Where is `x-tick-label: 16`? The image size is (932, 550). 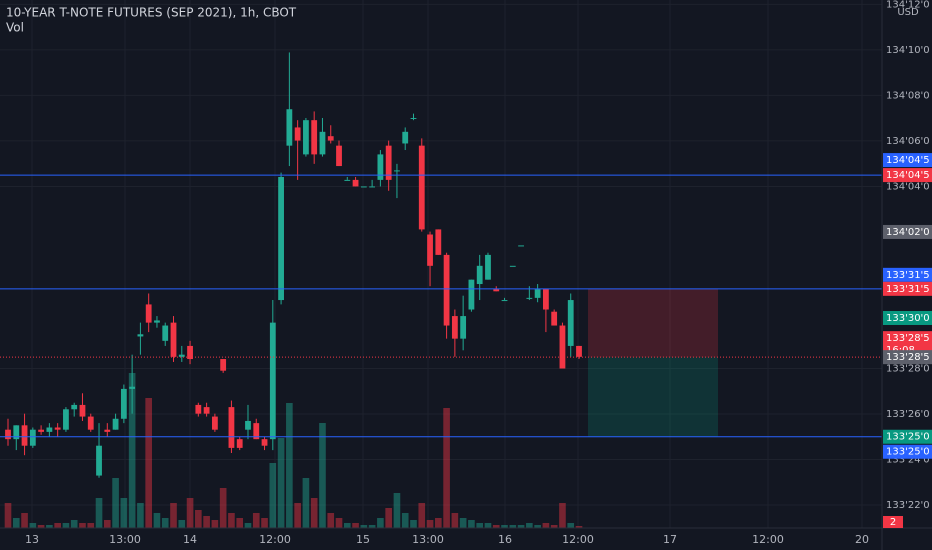
x-tick-label: 16 is located at coordinates (505, 539).